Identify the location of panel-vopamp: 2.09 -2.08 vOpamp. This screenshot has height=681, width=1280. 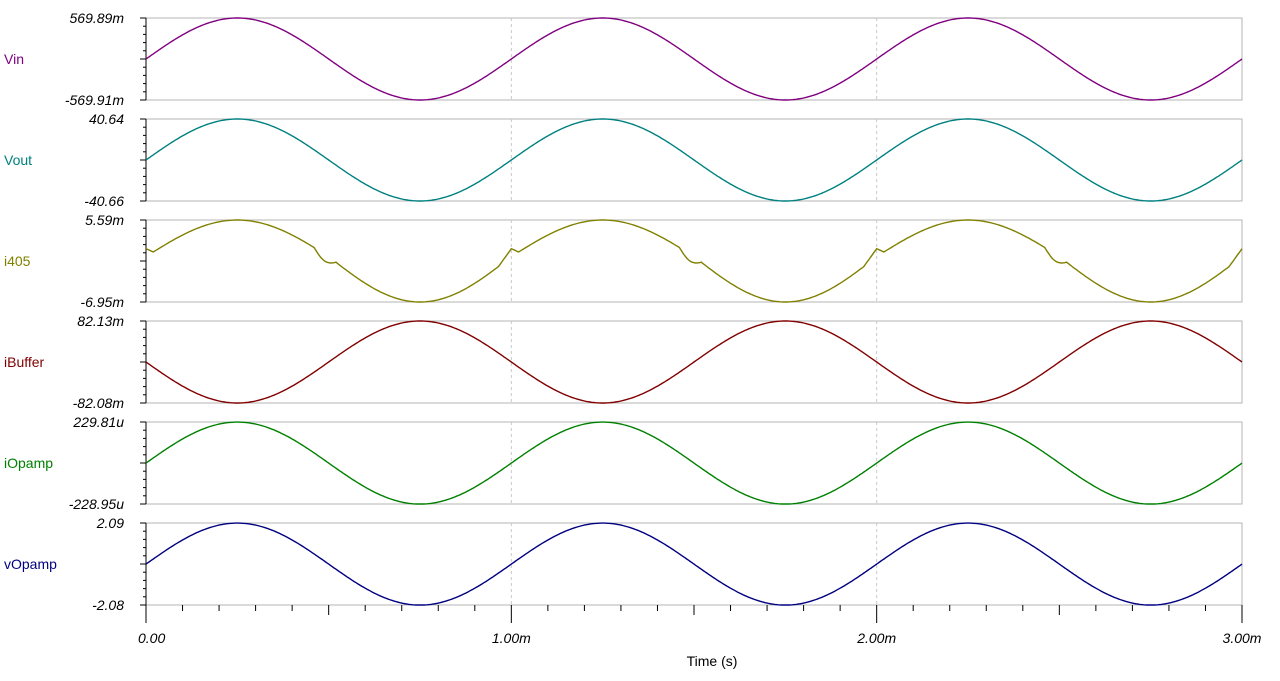
(623, 564).